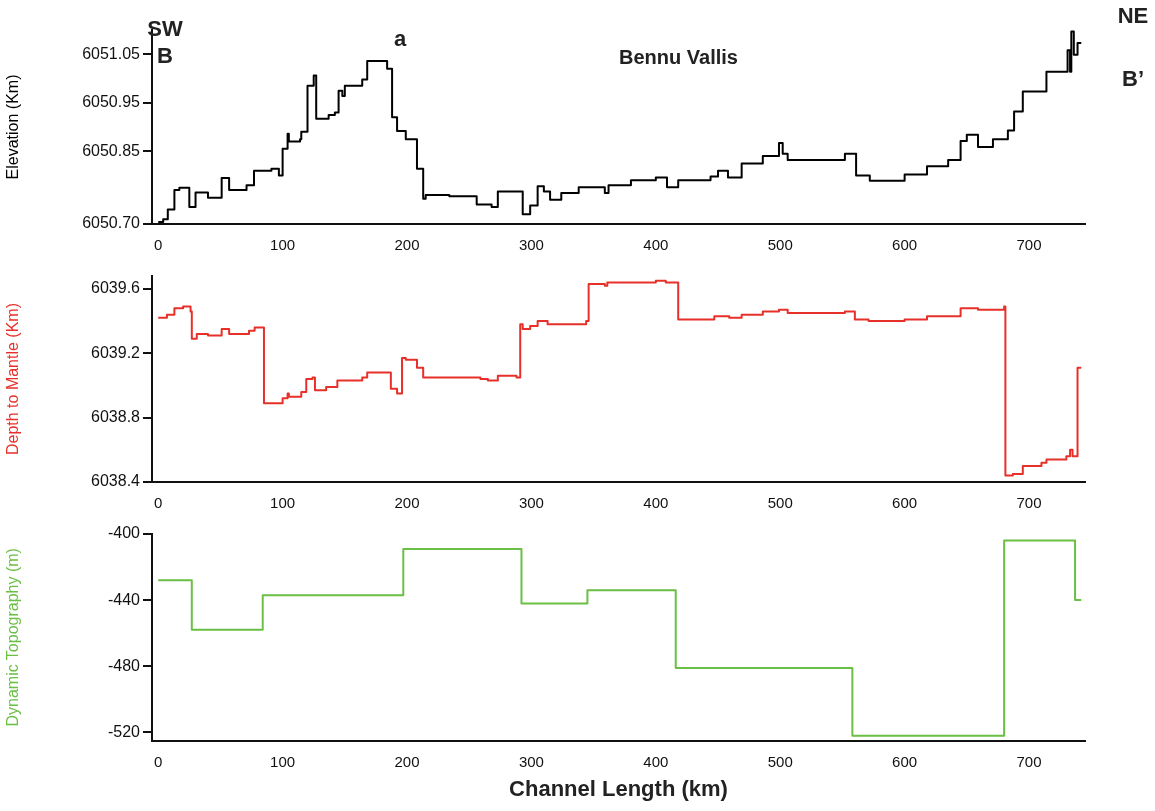 This screenshot has width=1155, height=811. I want to click on y-tick-label: 6050.85, so click(111, 150).